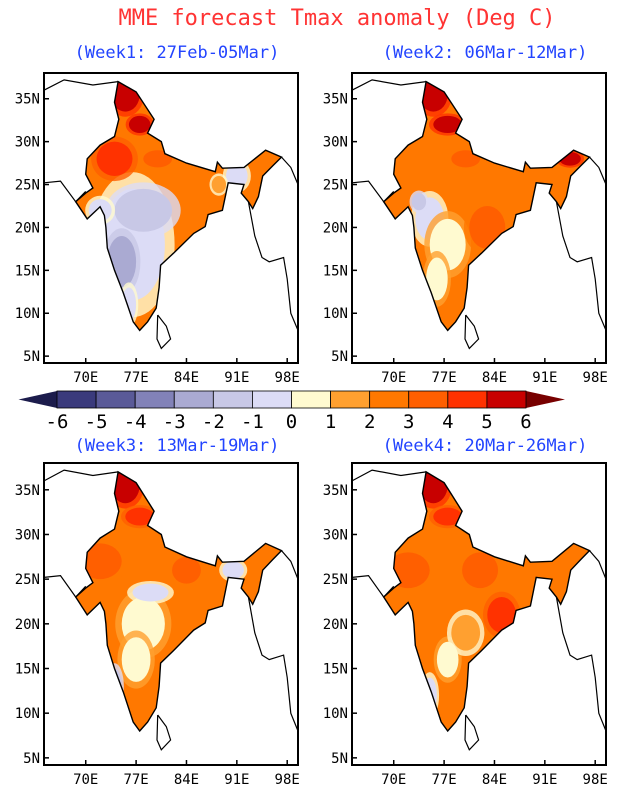 This screenshot has height=804, width=618. I want to click on colorbar-label: -1, so click(252, 422).